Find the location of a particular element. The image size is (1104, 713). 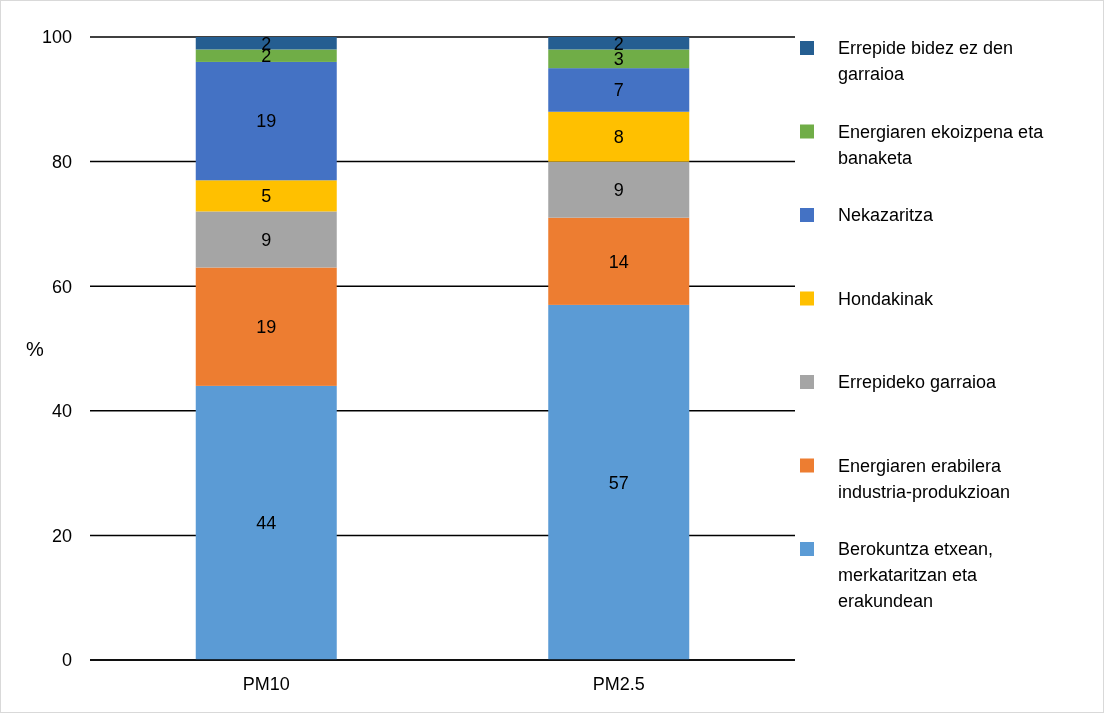

legend-label: Nekazaritza is located at coordinates (886, 215).